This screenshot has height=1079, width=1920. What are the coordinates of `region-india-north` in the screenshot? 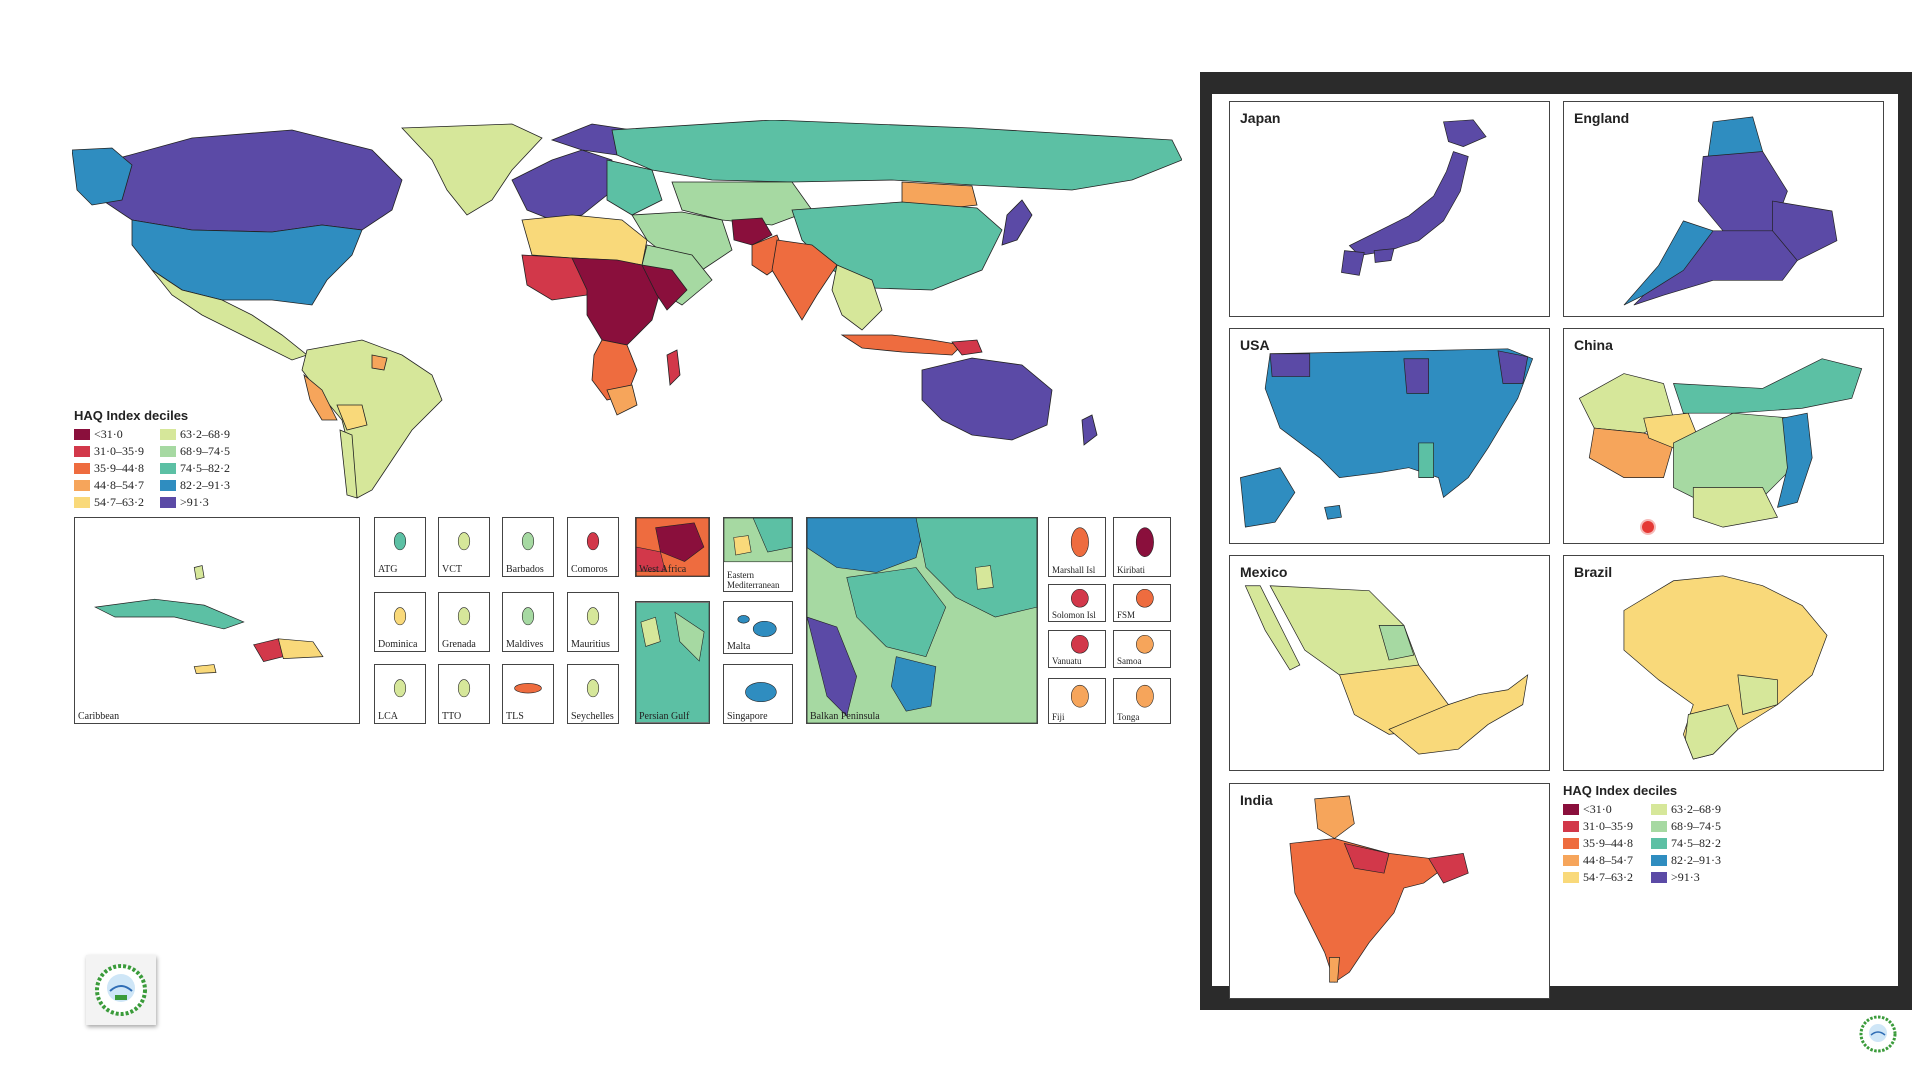 It's located at (1334, 817).